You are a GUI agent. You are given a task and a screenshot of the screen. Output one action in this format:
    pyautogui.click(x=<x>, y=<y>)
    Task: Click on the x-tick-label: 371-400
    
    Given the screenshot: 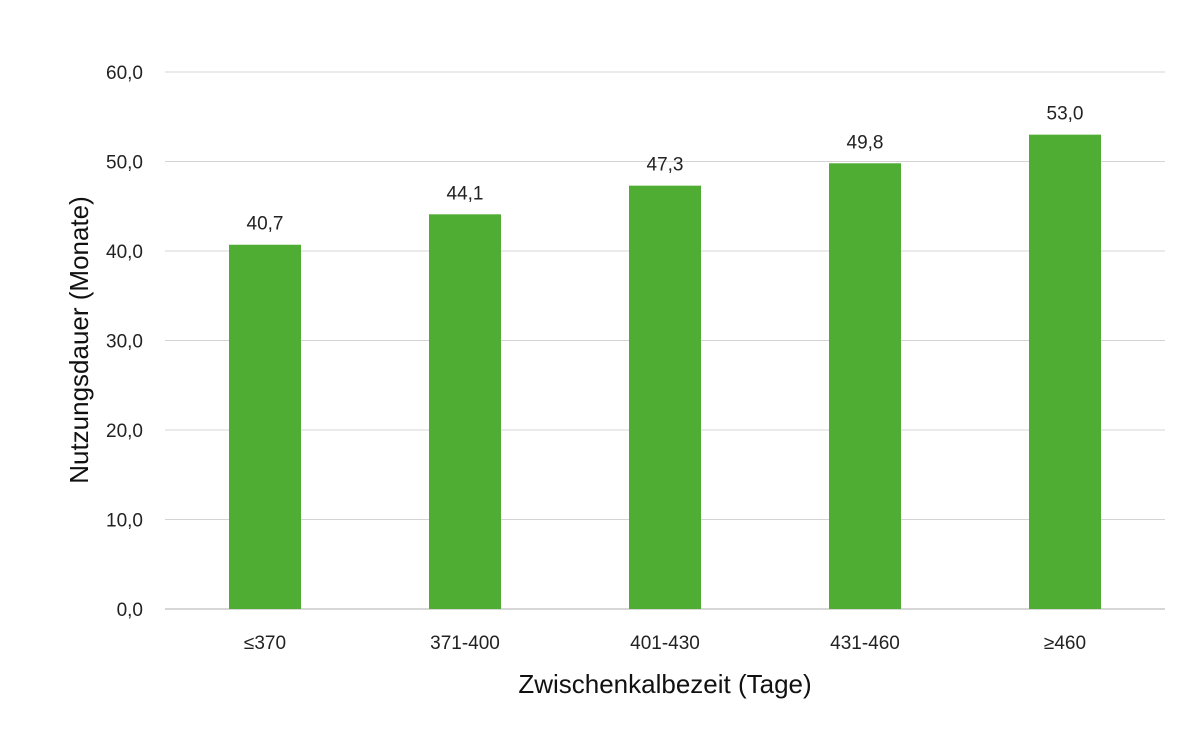 What is the action you would take?
    pyautogui.click(x=465, y=643)
    